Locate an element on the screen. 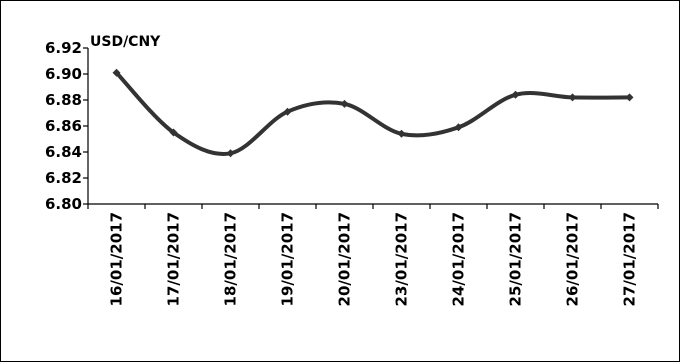 The height and width of the screenshot is (362, 680). x-tick-label: 23/01/2017 is located at coordinates (402, 259).